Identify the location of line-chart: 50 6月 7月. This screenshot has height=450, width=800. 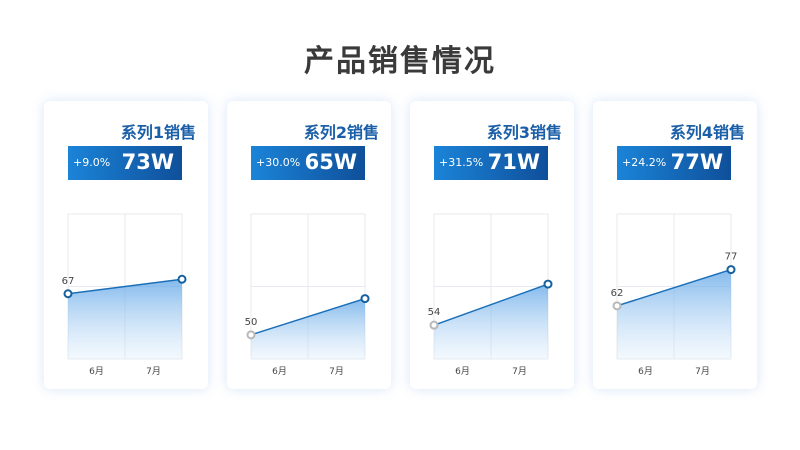
(307, 295).